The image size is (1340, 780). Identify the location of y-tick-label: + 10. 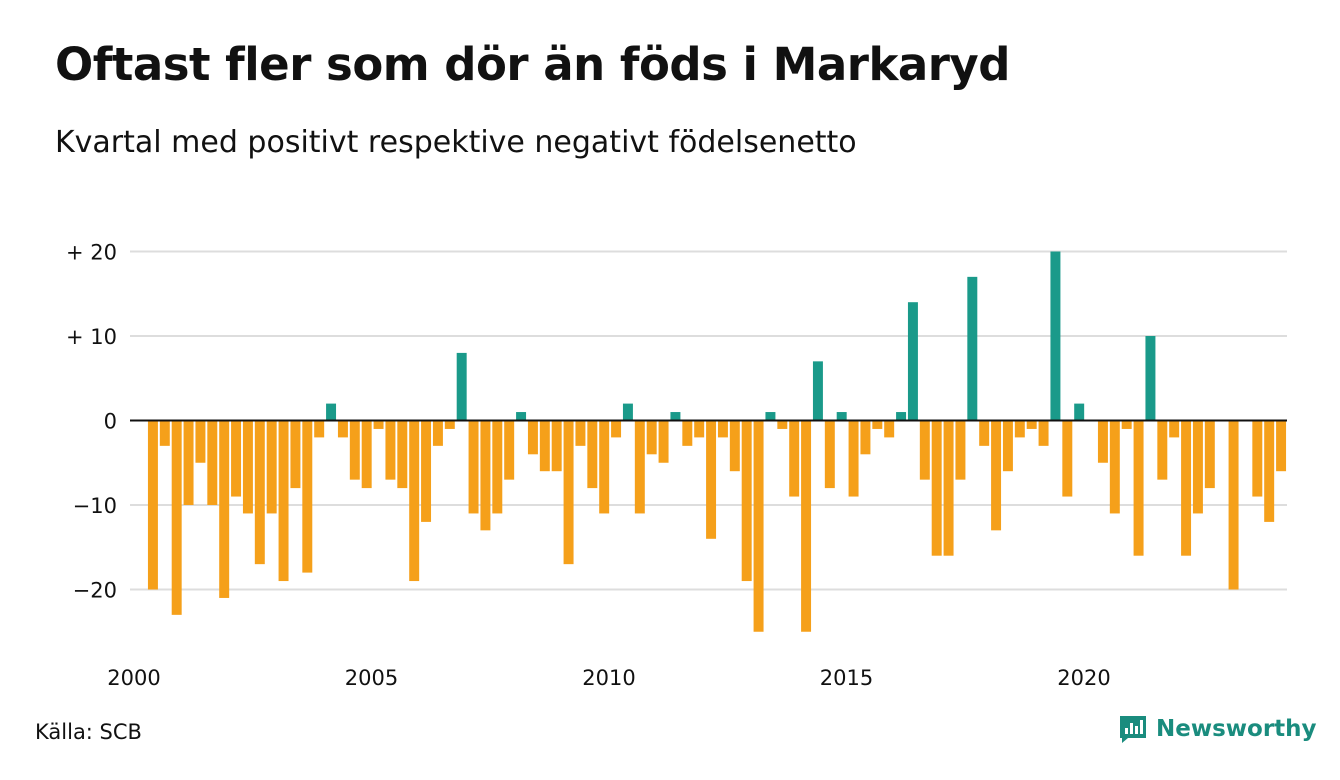
(91, 337).